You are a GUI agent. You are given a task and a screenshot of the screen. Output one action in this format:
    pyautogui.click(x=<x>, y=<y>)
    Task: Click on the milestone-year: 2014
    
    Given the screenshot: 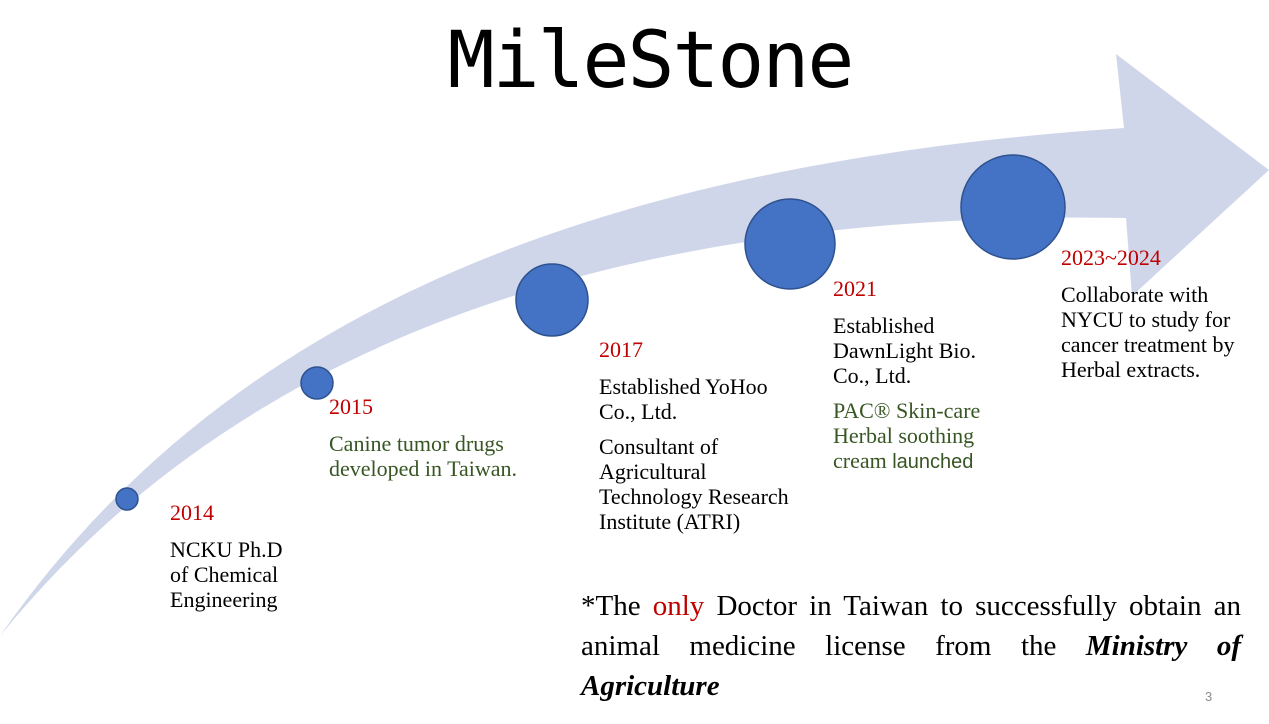 What is the action you would take?
    pyautogui.click(x=192, y=512)
    